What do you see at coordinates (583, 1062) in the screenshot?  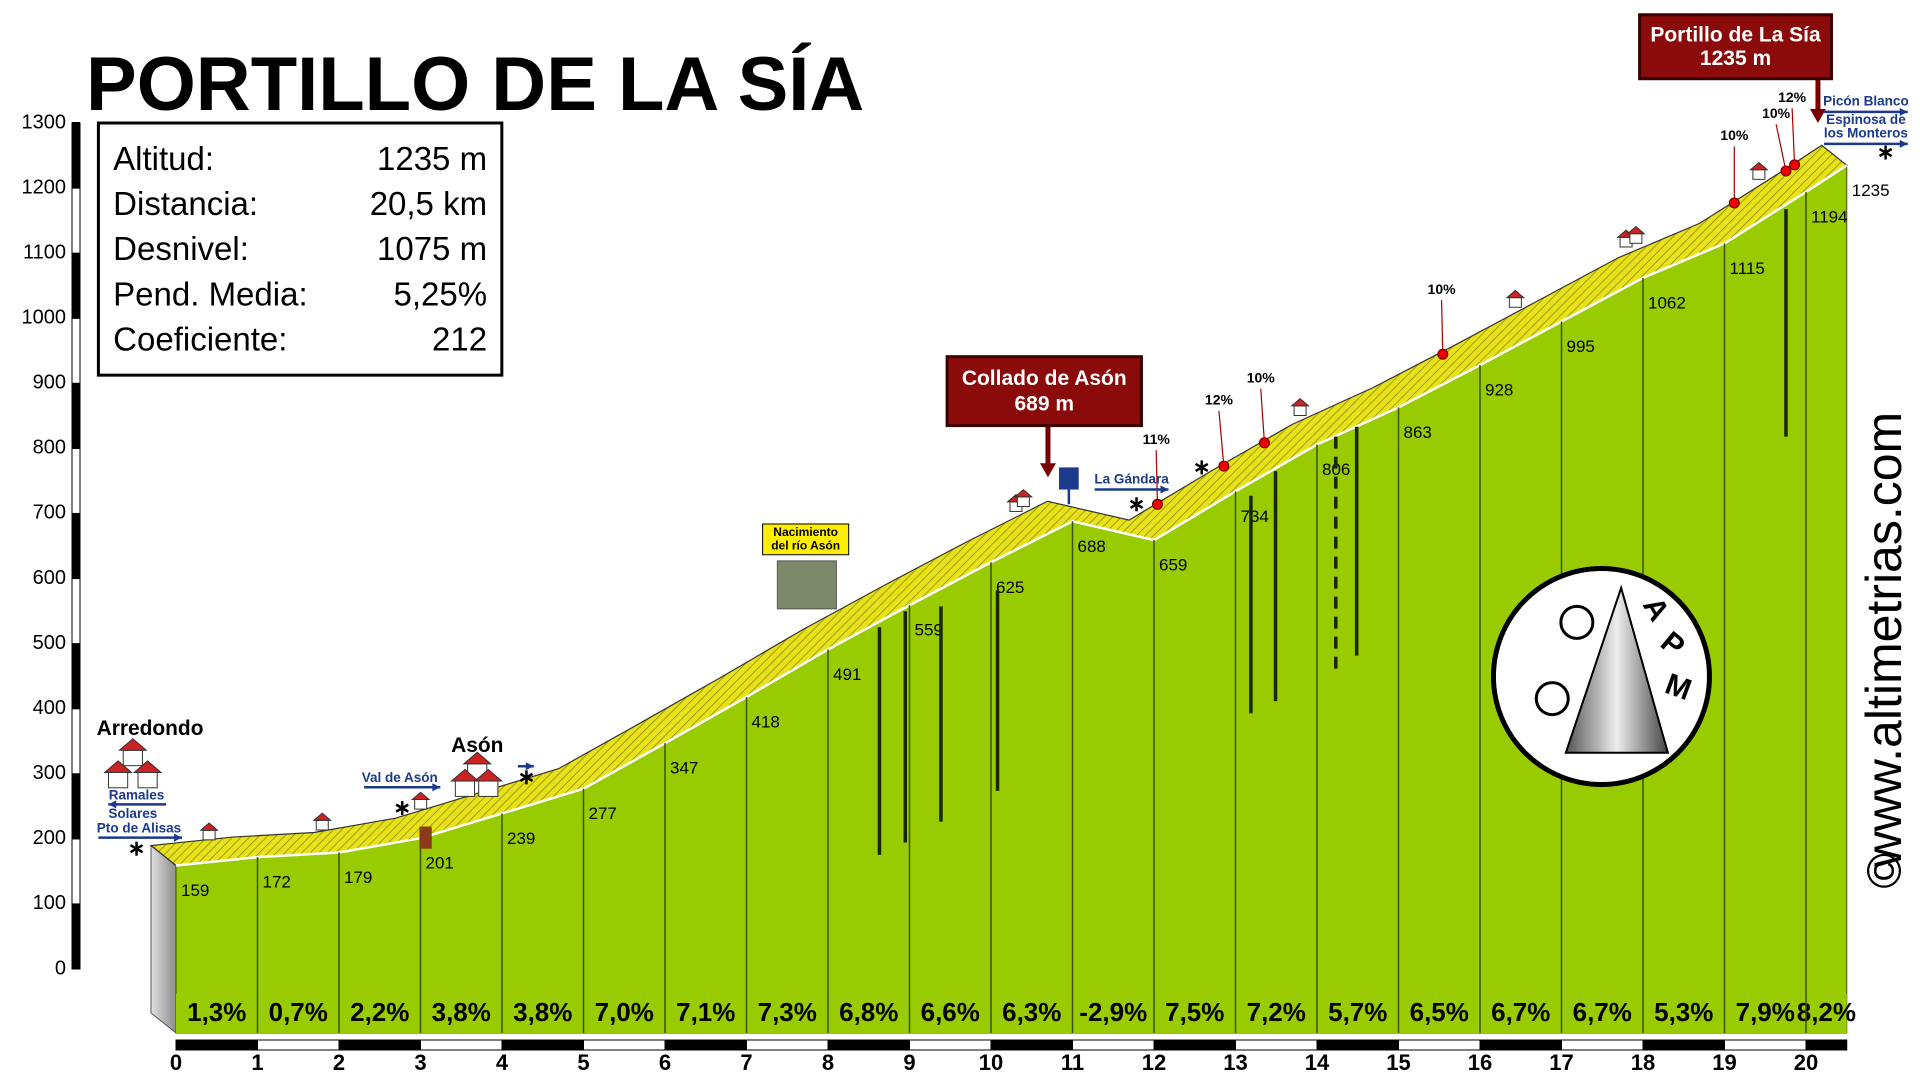 I see `x-tick-label: 5` at bounding box center [583, 1062].